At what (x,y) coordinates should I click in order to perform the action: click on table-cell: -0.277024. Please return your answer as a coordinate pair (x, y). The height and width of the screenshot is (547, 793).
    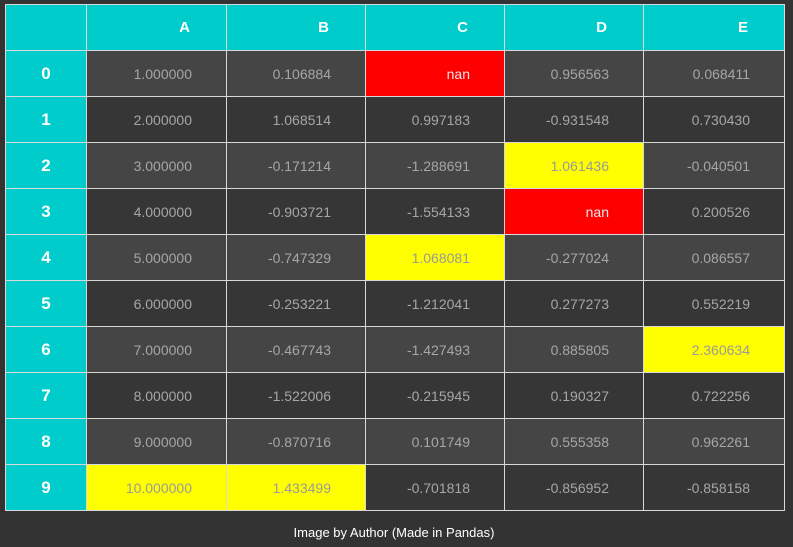
    Looking at the image, I should click on (574, 257).